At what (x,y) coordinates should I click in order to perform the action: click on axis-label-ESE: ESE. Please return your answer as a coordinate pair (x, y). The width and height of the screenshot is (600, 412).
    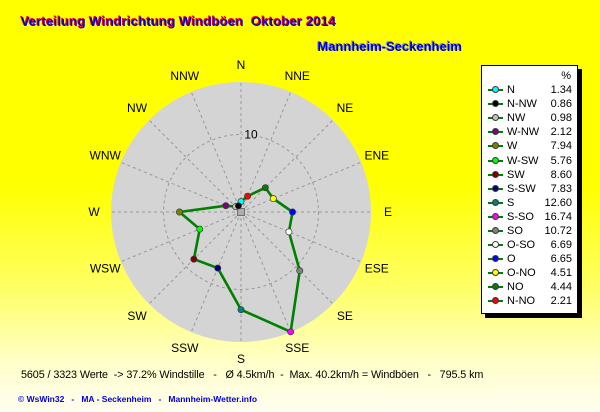
    Looking at the image, I should click on (377, 268).